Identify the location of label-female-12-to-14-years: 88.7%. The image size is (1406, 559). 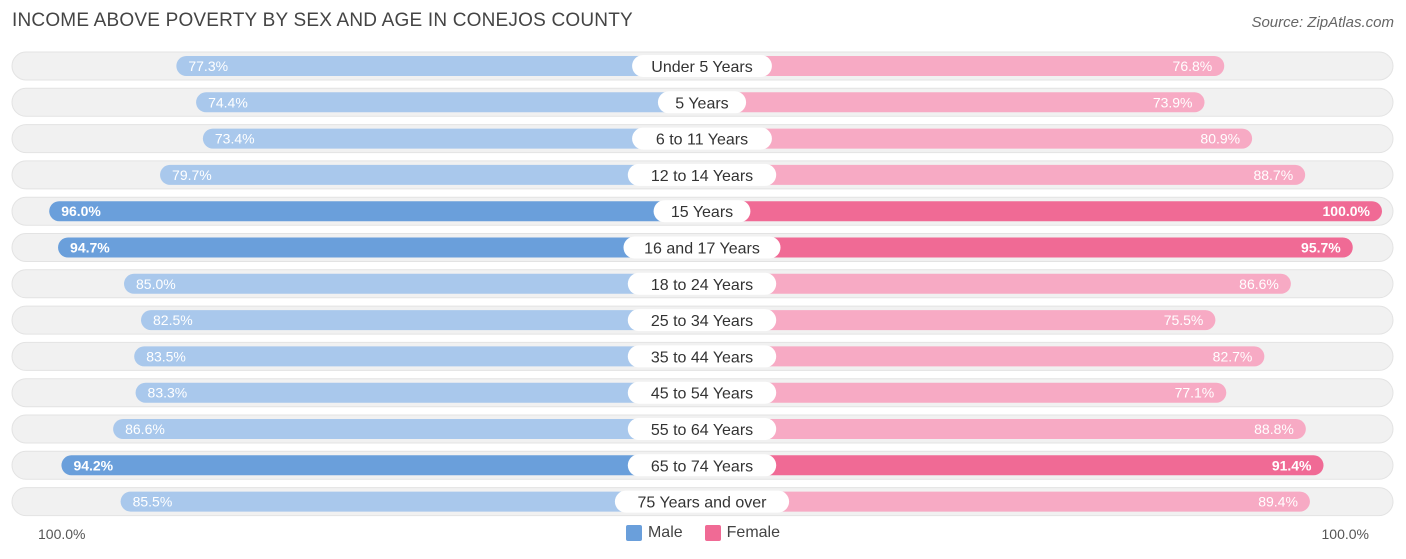
(1273, 175).